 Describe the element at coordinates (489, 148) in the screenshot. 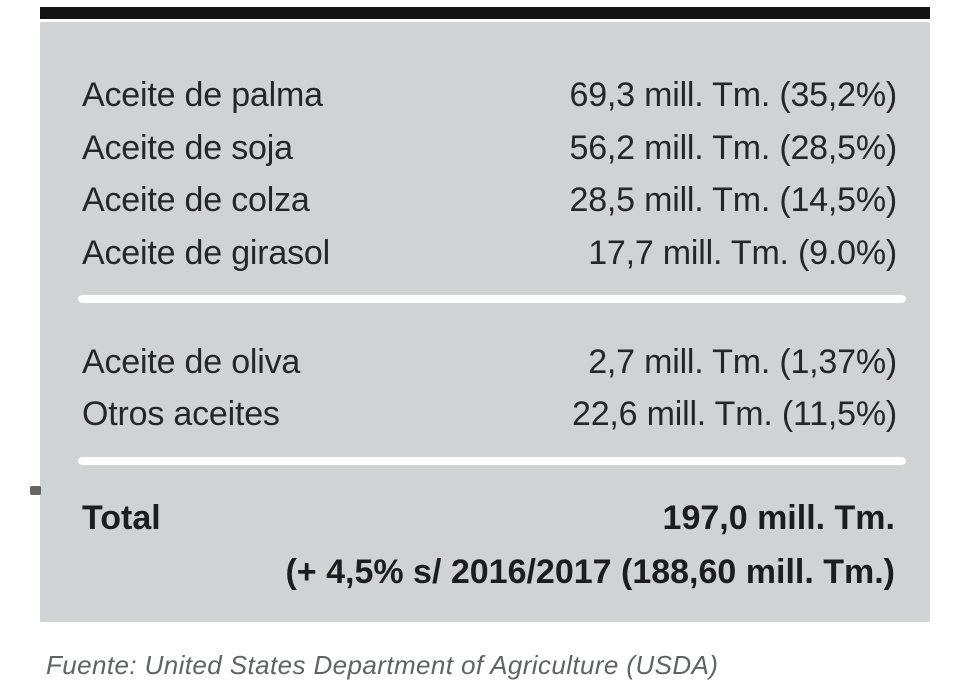

I see `table-row: Aceite de soja 56,2 mill. Tm. (28,5%)` at that location.